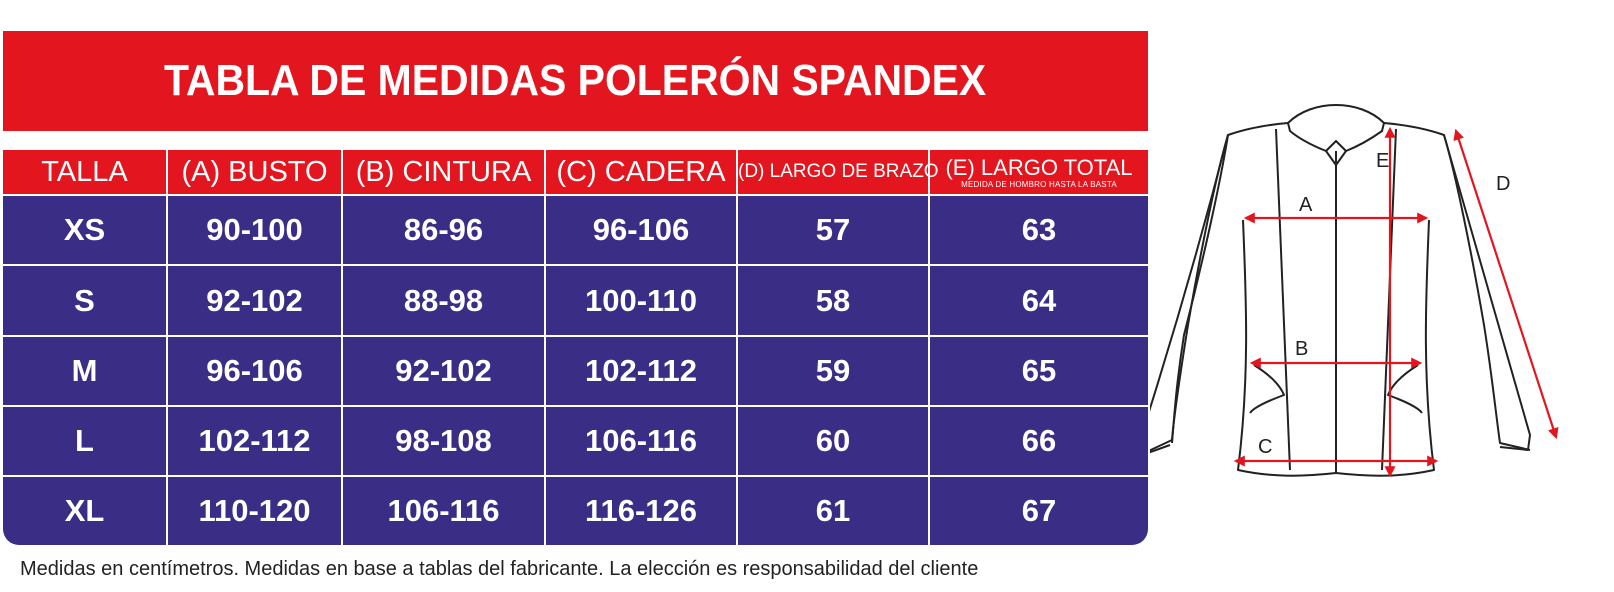 The width and height of the screenshot is (1614, 592). What do you see at coordinates (1382, 161) in the screenshot?
I see `label-e: E` at bounding box center [1382, 161].